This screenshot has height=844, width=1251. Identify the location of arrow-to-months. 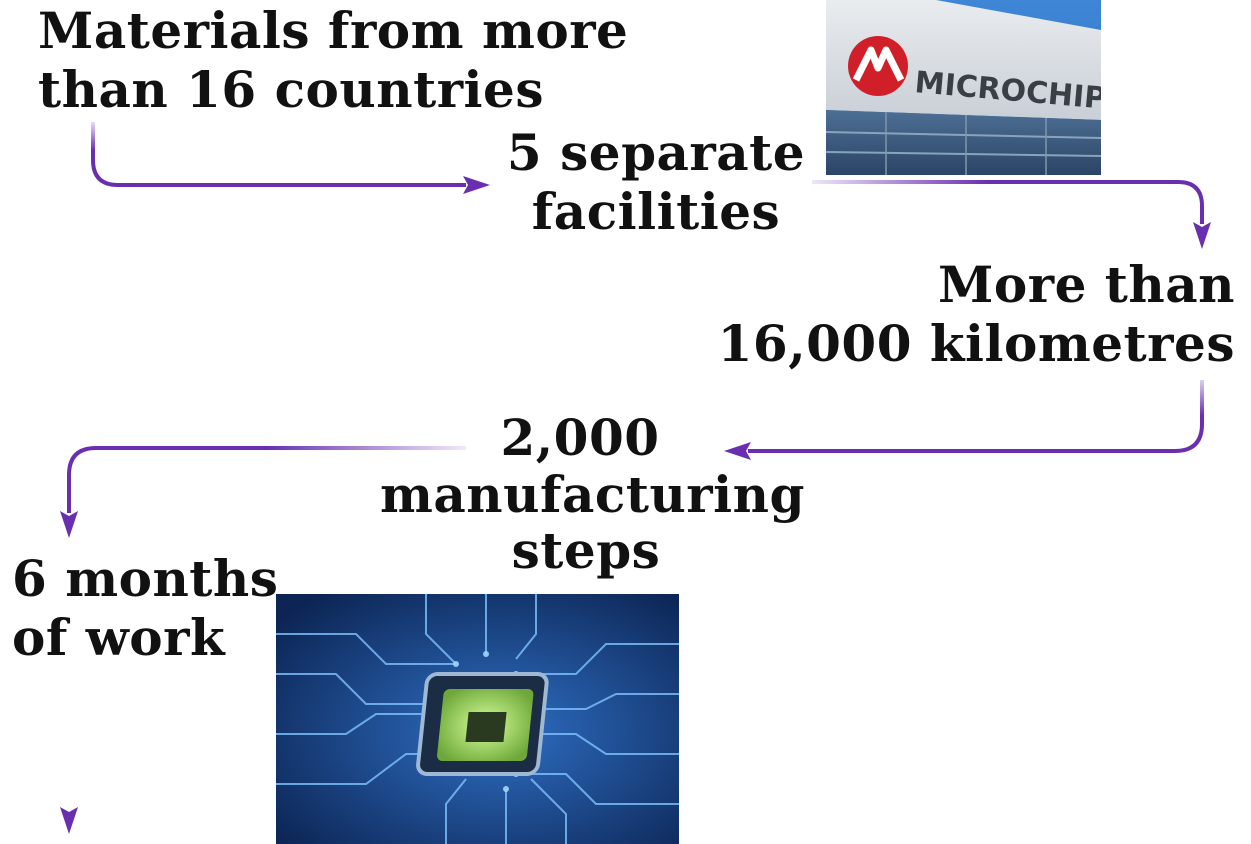
(263, 492).